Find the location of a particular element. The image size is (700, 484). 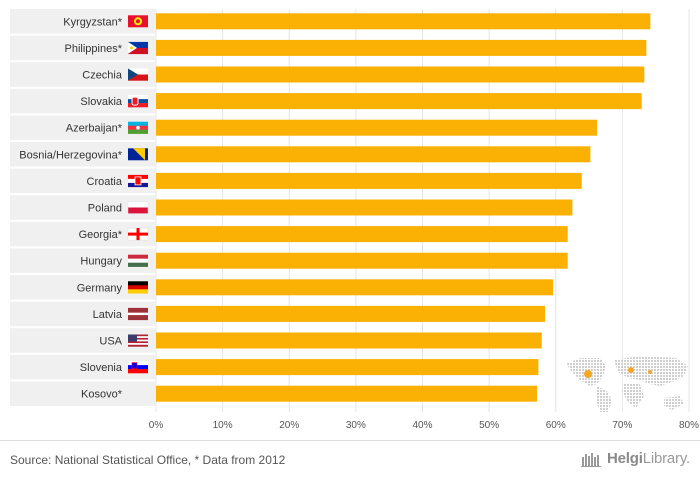

library-icon is located at coordinates (591, 459).